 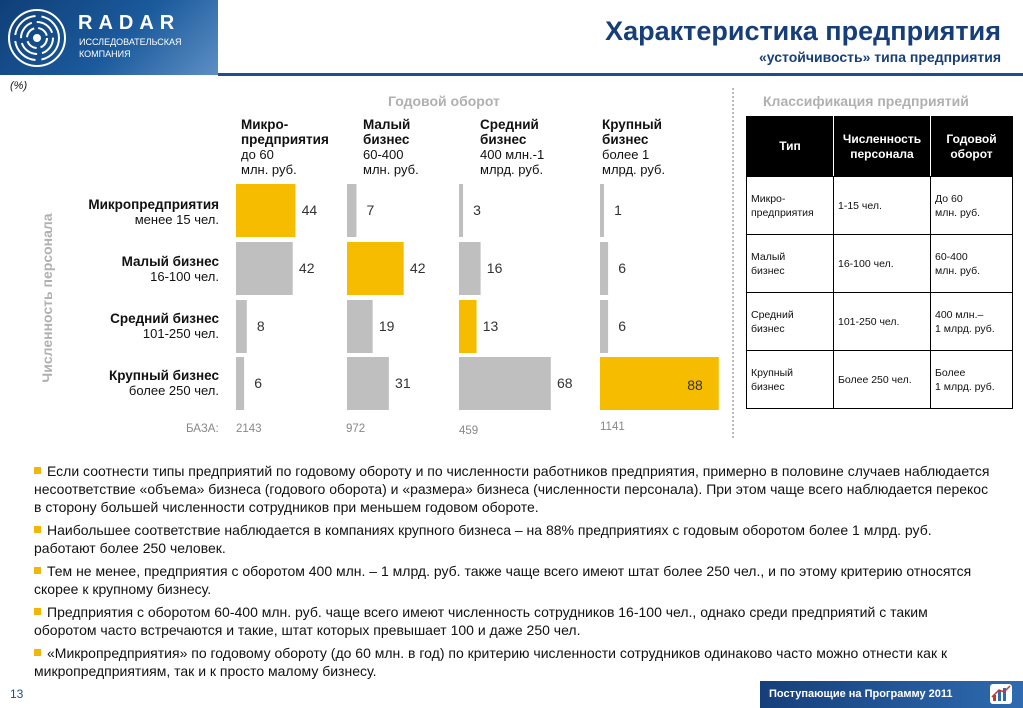 I want to click on base-value: 1141, so click(x=612, y=427).